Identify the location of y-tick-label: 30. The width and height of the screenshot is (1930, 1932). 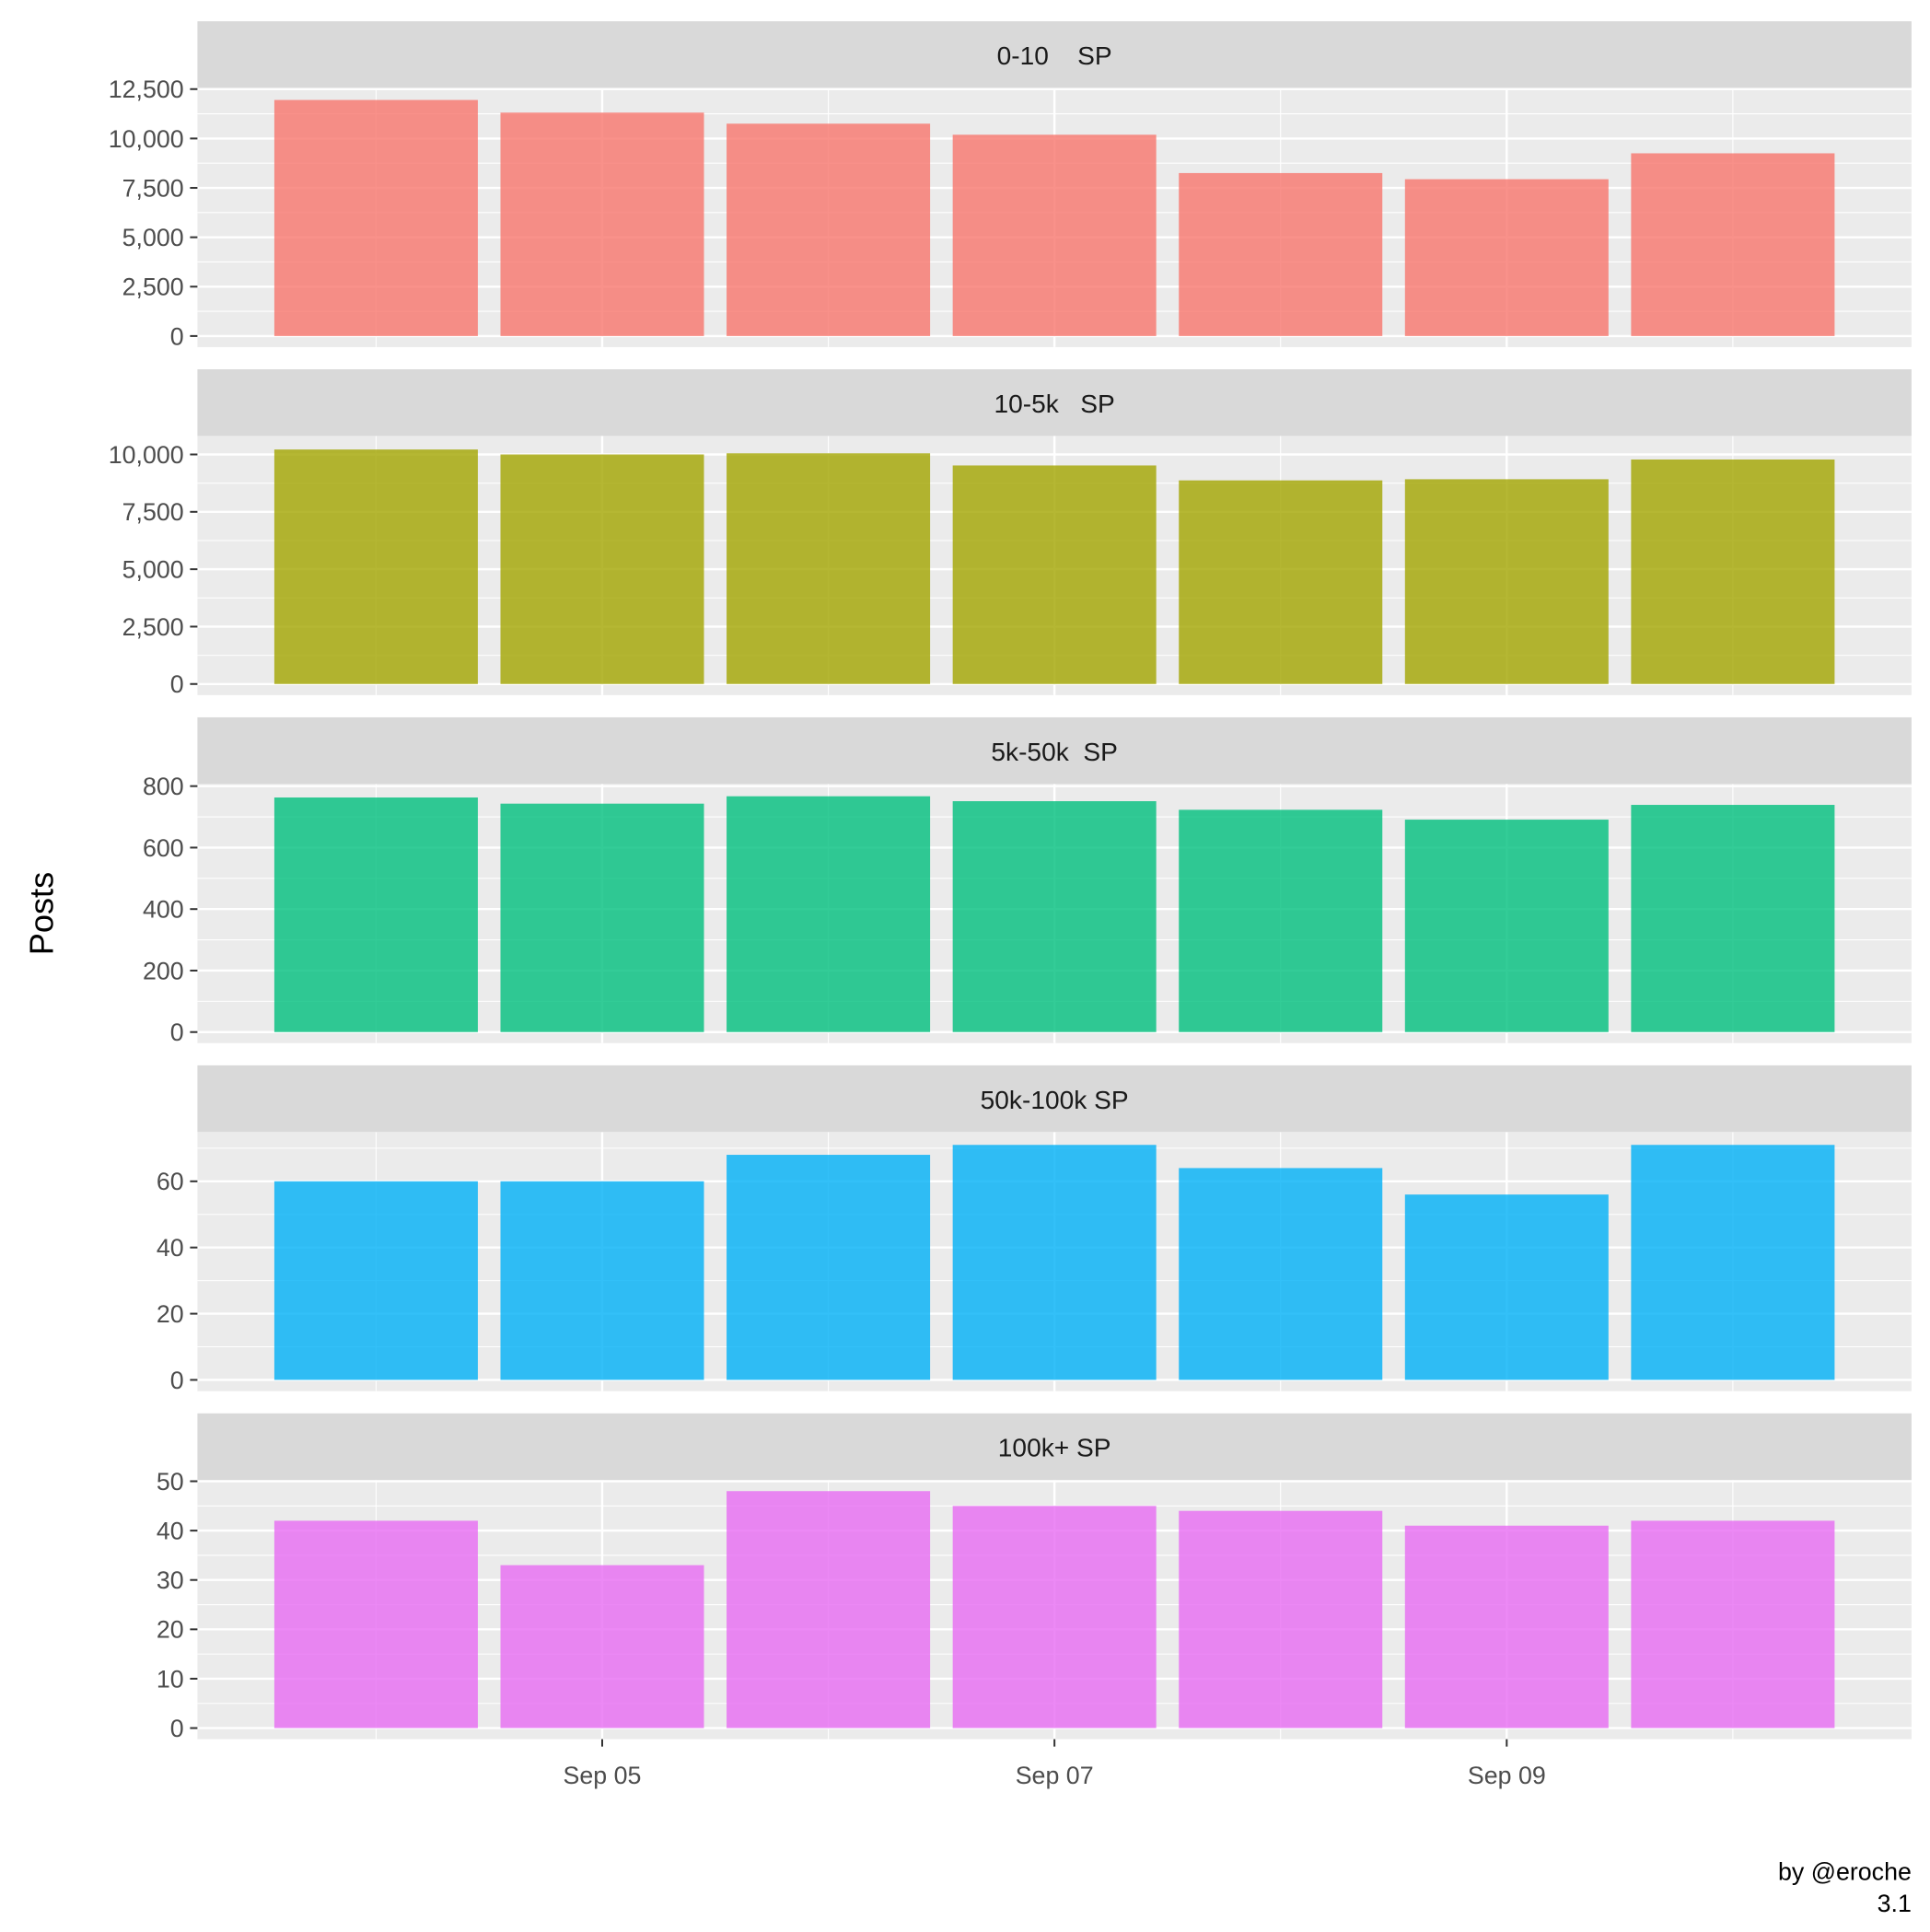
(170, 1580).